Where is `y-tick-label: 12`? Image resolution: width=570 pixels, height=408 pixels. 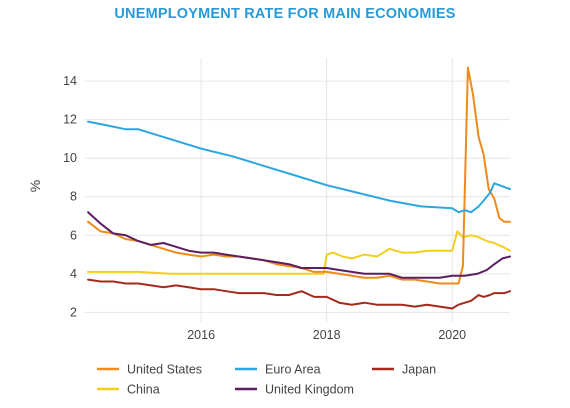
y-tick-label: 12 is located at coordinates (70, 120).